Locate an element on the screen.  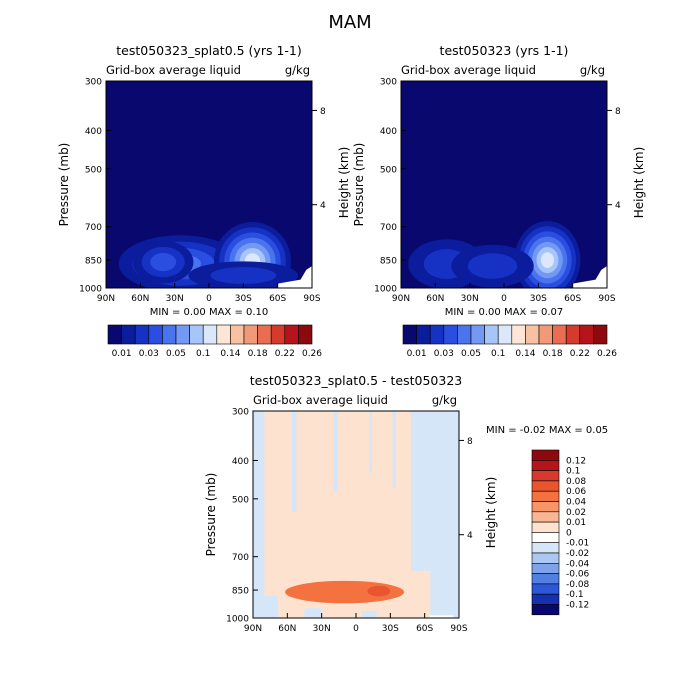
colorbar-label: -0.01 is located at coordinates (577, 544).